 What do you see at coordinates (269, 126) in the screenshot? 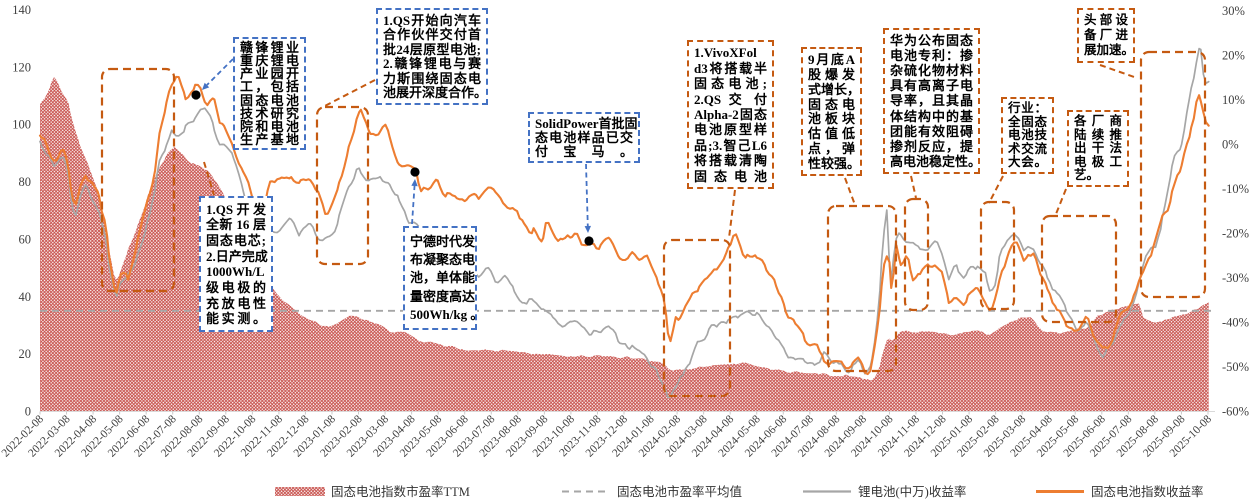
I see `callout-line: 院和电池` at bounding box center [269, 126].